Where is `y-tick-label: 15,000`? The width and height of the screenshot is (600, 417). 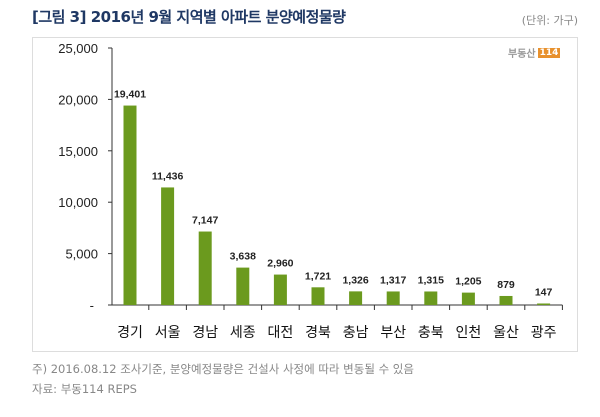
y-tick-label: 15,000 is located at coordinates (78, 151).